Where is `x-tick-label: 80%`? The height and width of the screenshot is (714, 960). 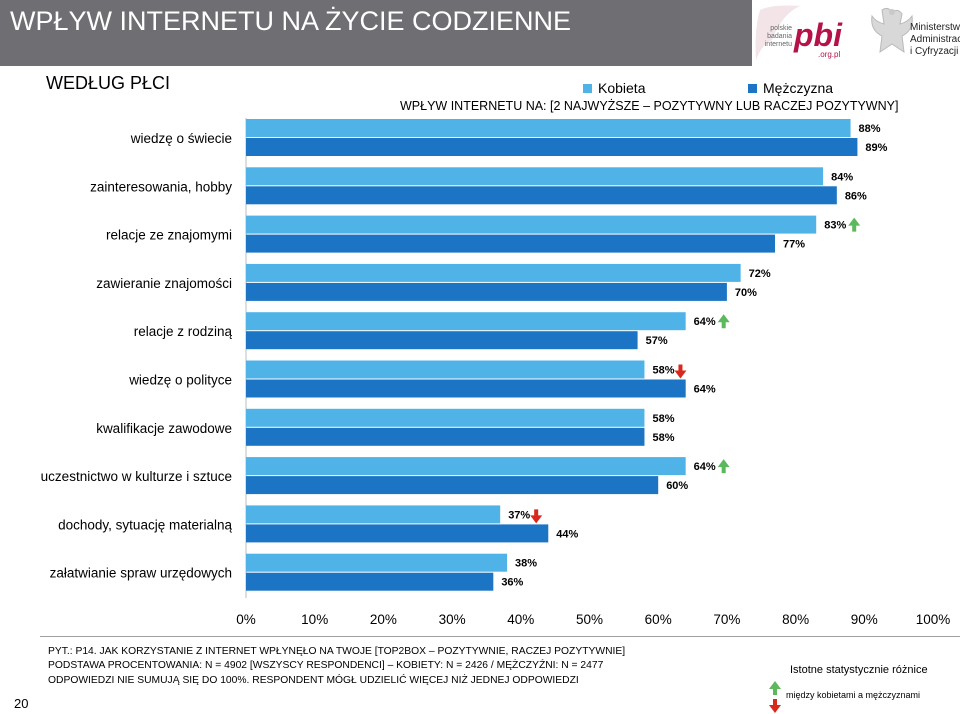
x-tick-label: 80% is located at coordinates (795, 619).